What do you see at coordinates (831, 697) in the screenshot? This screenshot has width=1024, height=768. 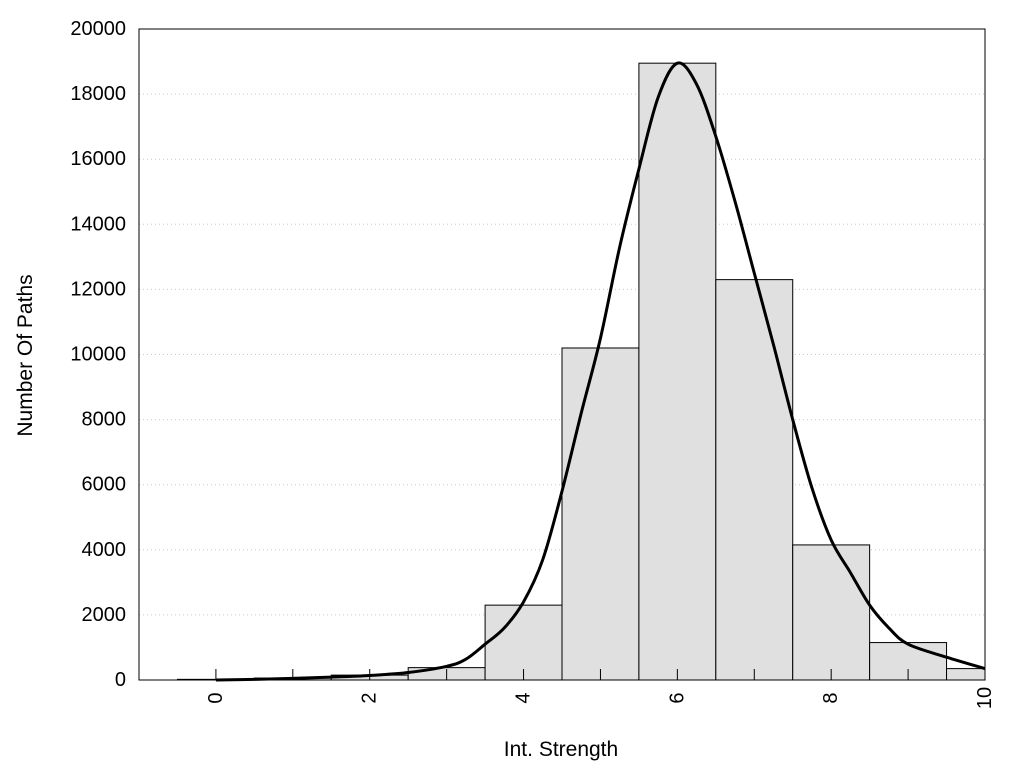 I see `x-tick-label: 8` at bounding box center [831, 697].